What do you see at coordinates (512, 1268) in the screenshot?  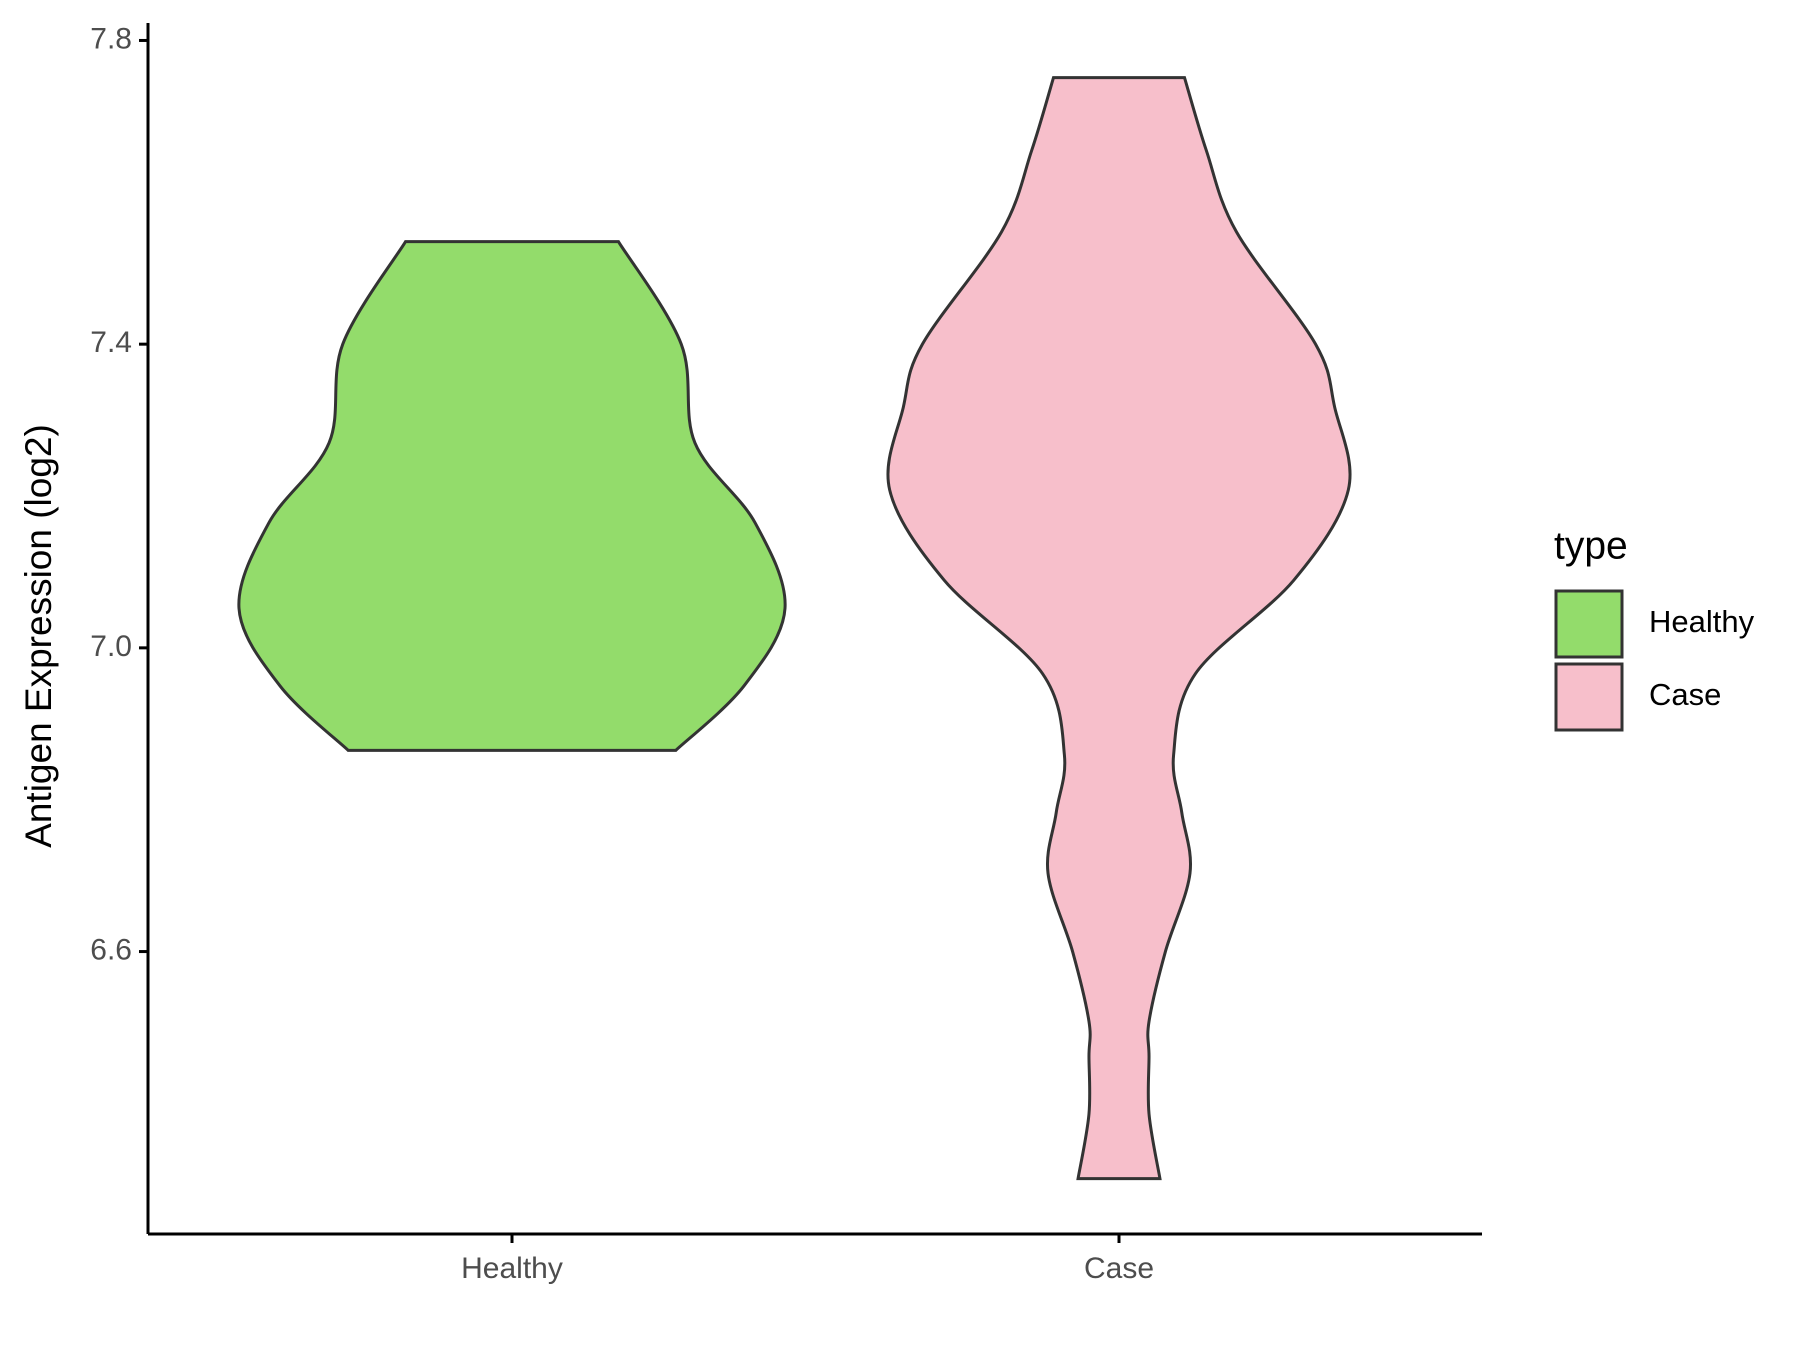 I see `x-tick-label: Healthy` at bounding box center [512, 1268].